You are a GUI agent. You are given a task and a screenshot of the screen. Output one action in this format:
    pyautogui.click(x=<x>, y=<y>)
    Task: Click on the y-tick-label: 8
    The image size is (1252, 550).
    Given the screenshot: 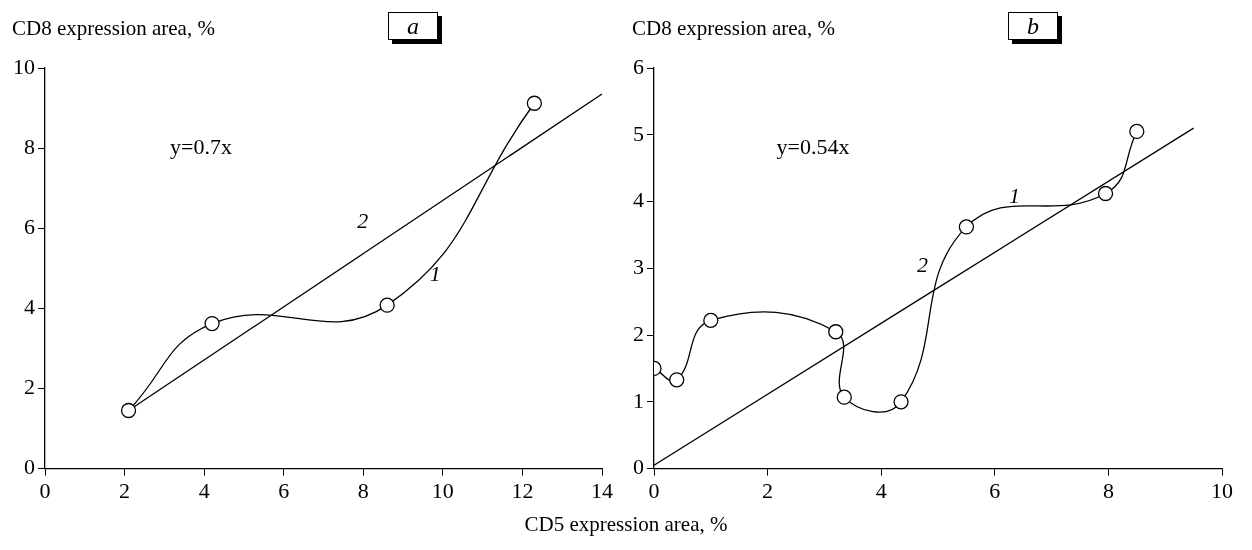 What is the action you would take?
    pyautogui.click(x=29, y=146)
    